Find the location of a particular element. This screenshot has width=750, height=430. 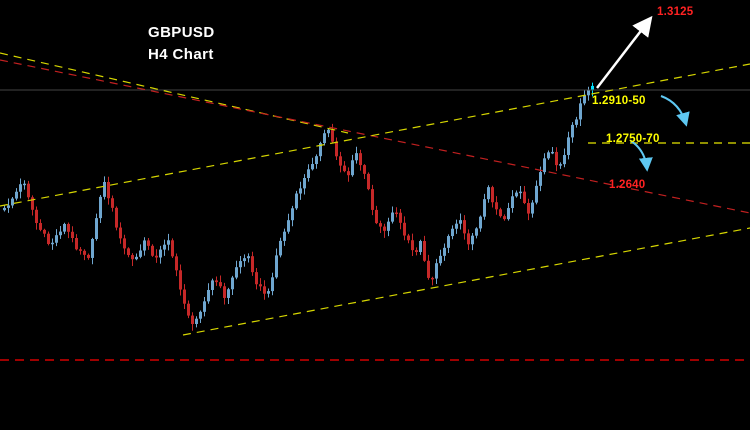

price-label-lower-support: 1.2640 is located at coordinates (627, 185).